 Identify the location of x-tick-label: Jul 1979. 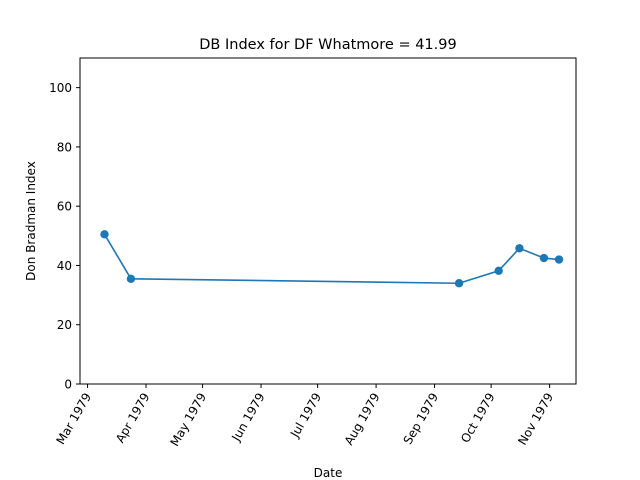
(305, 416).